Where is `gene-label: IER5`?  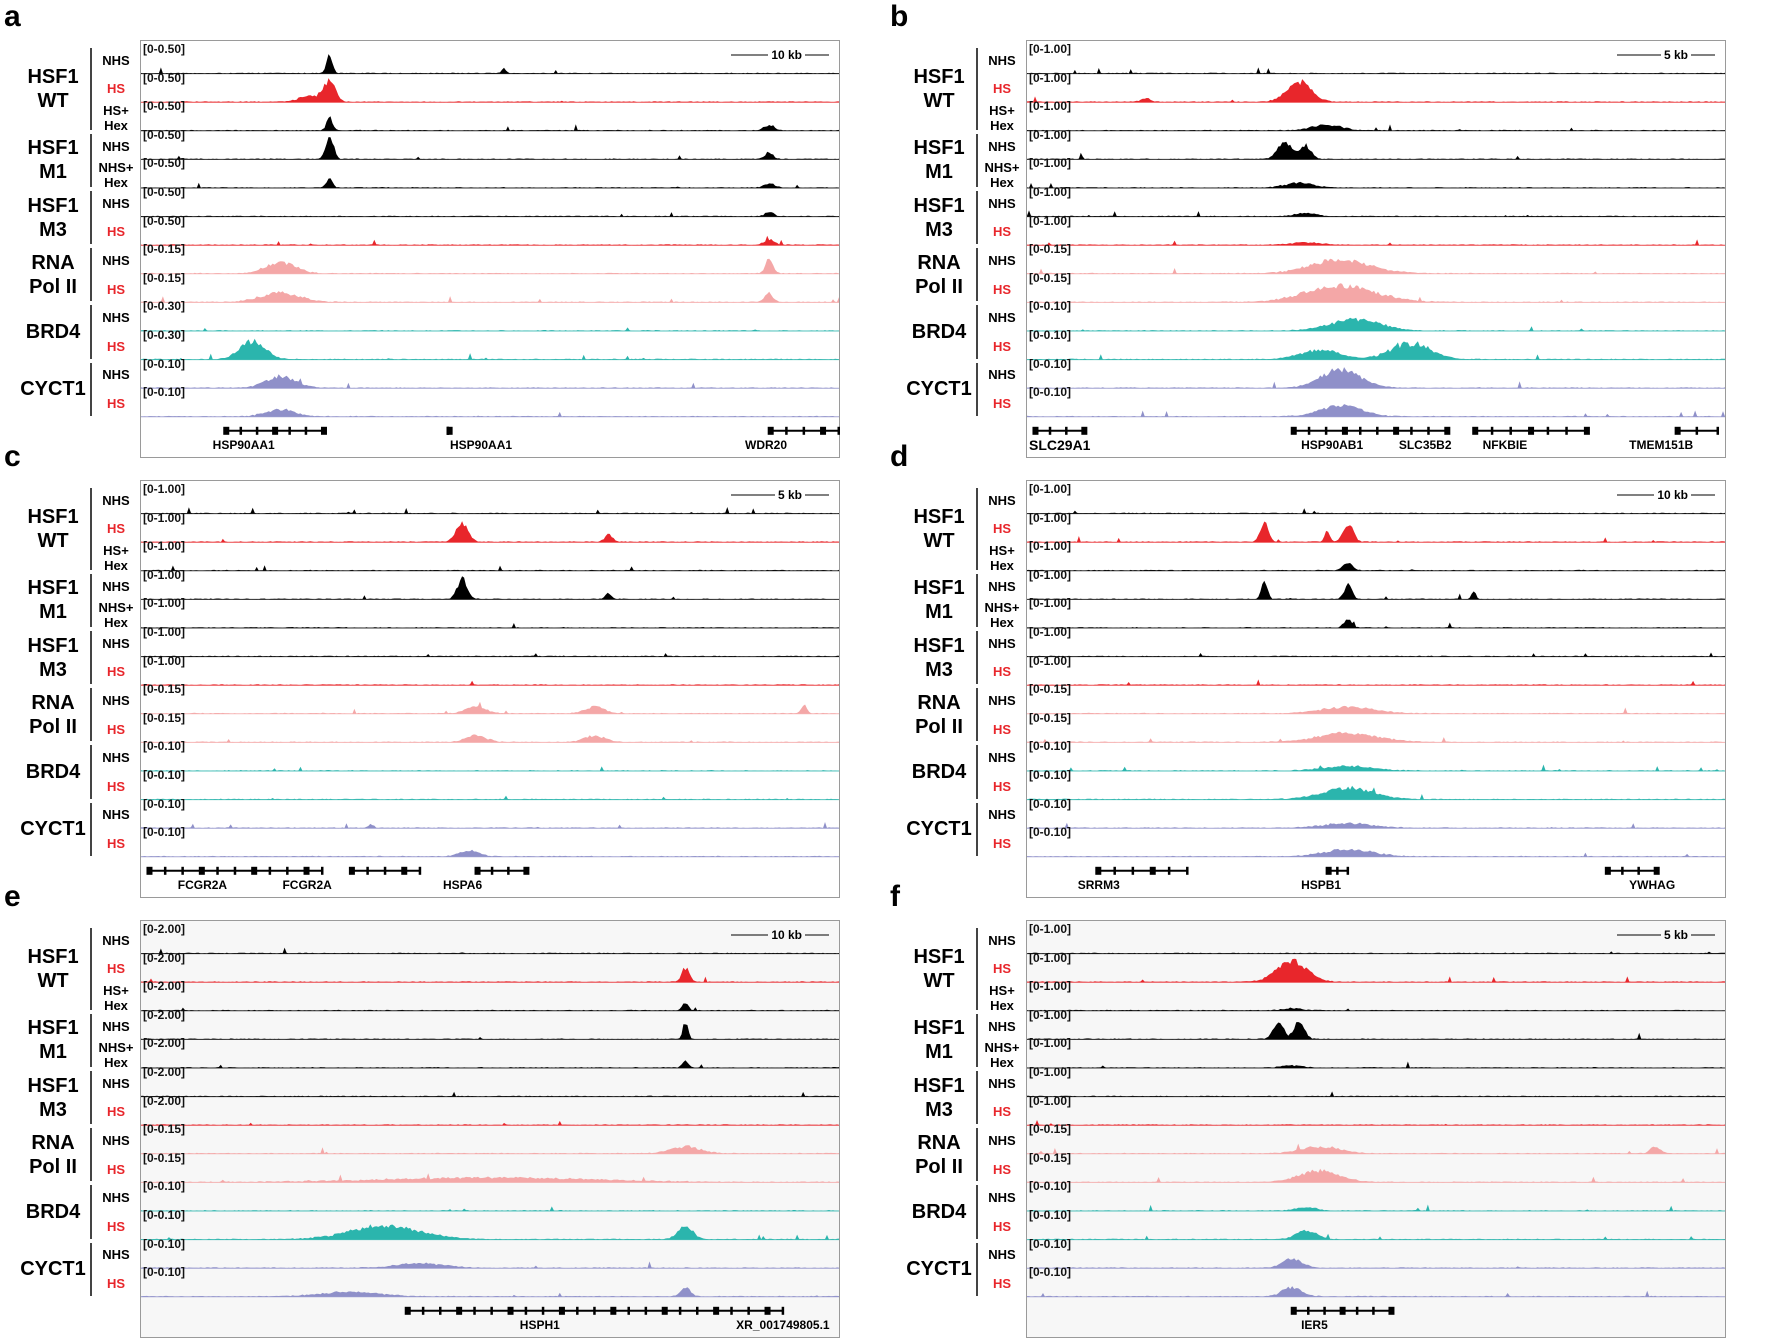 gene-label: IER5 is located at coordinates (1314, 1324).